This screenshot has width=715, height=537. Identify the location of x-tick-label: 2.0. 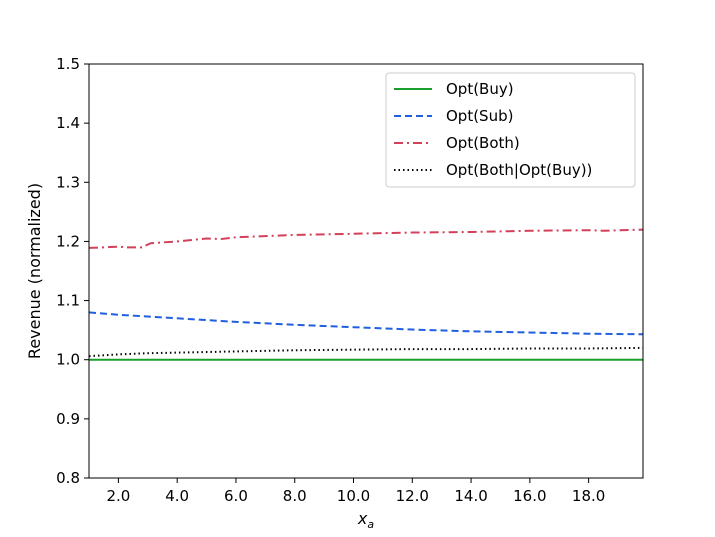
(118, 496).